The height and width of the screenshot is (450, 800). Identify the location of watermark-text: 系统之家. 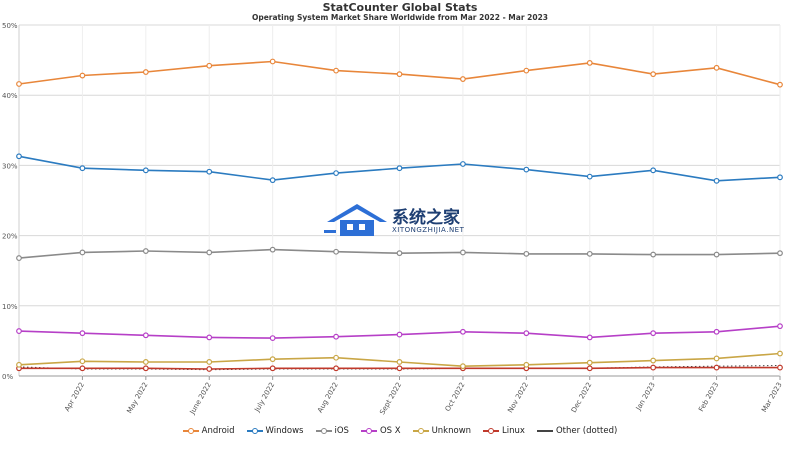
(426, 218).